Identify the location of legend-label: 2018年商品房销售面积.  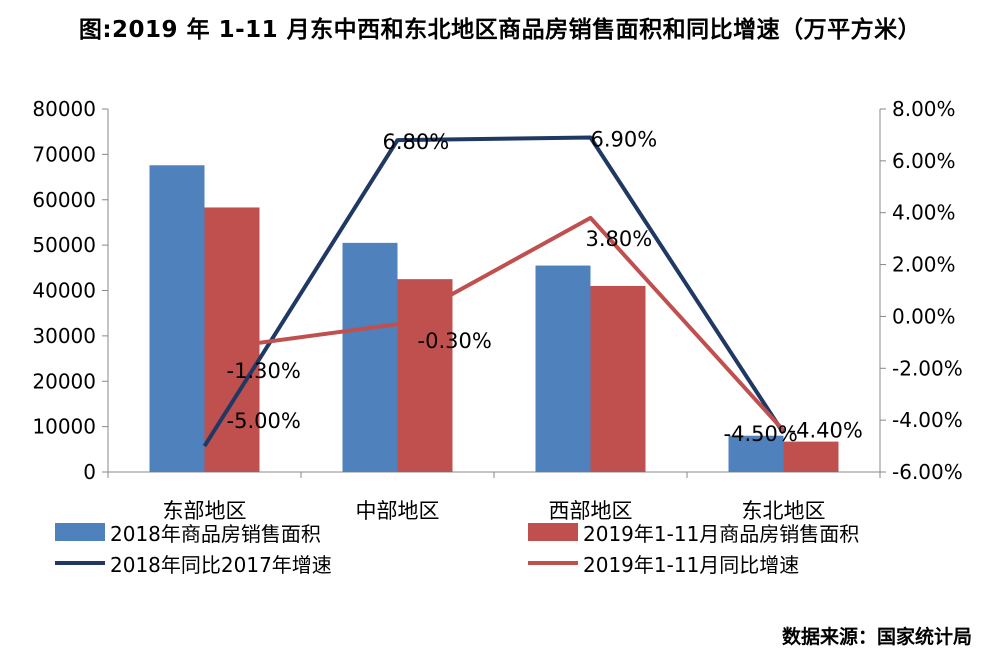
(215, 534).